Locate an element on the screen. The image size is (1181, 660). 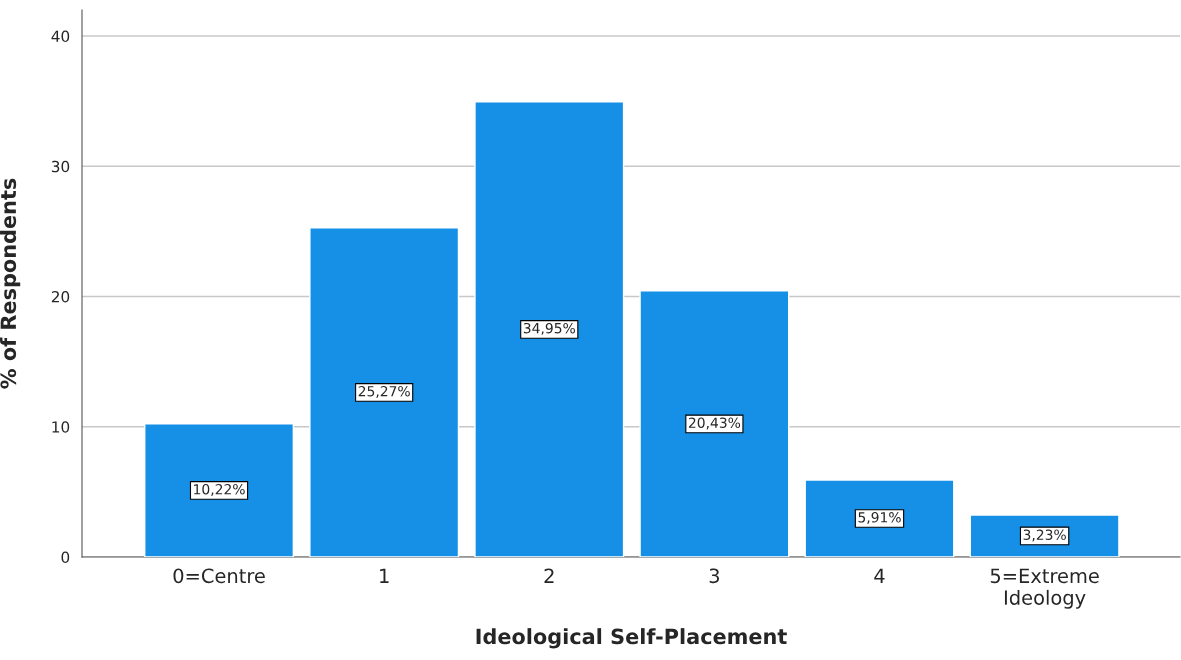
x-tick-label: 2 is located at coordinates (549, 575).